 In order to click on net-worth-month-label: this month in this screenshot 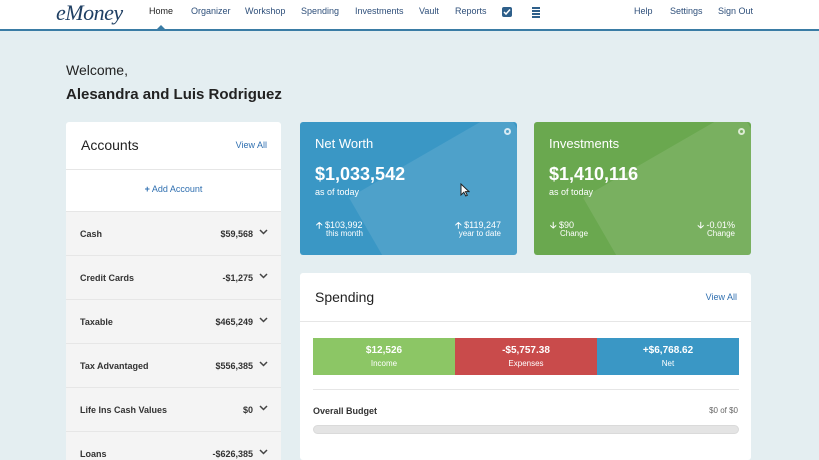, I will do `click(344, 233)`.